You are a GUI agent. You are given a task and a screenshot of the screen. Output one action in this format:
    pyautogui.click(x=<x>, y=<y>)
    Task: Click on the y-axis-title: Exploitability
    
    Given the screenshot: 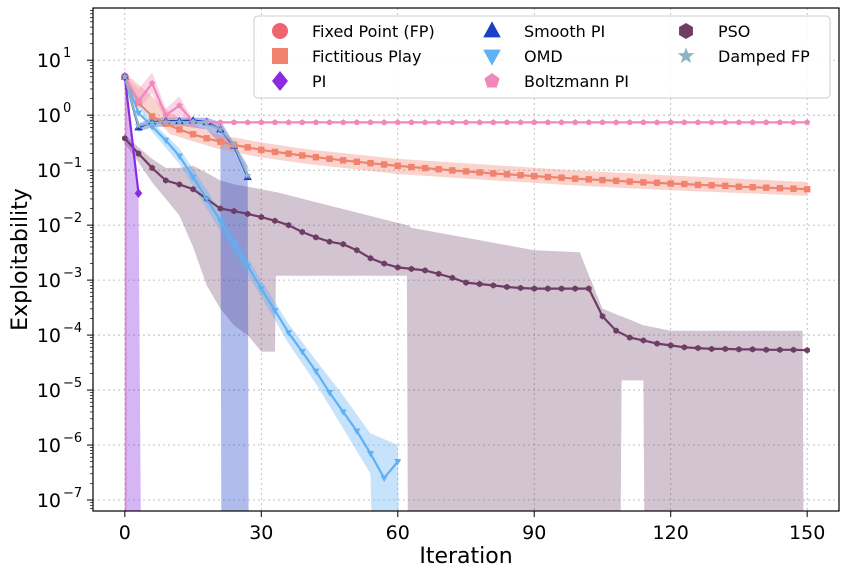 What is the action you would take?
    pyautogui.click(x=20, y=259)
    